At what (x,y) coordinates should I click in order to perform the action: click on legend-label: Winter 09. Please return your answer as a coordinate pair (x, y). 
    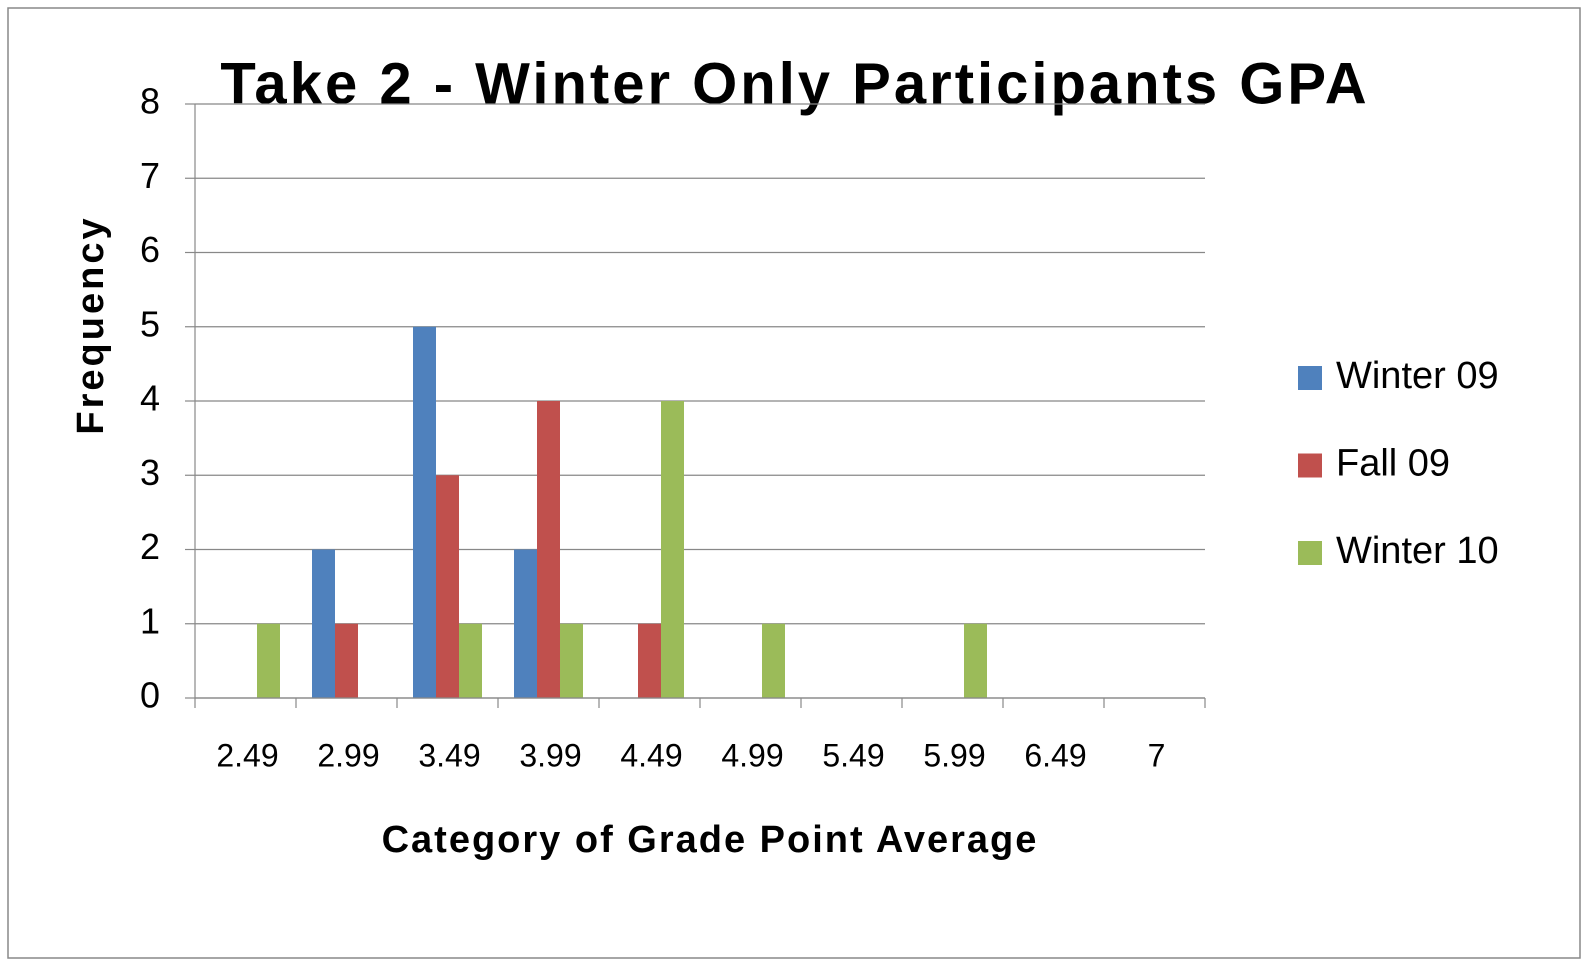
    Looking at the image, I should click on (1417, 376).